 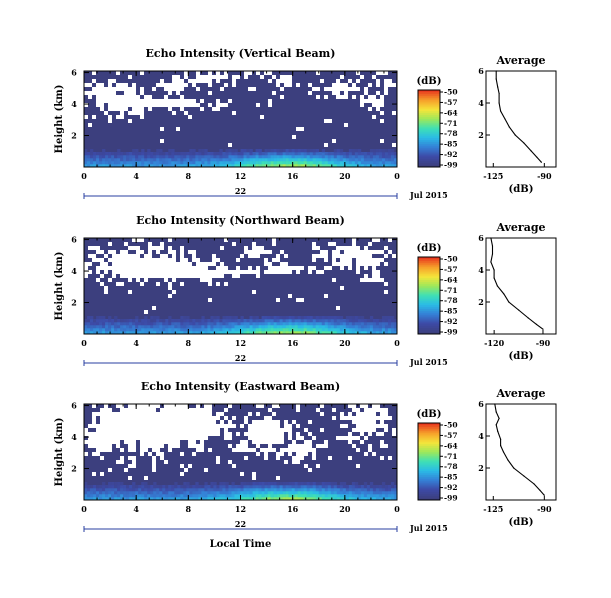 I want to click on x-tick-label: 12, so click(x=240, y=343).